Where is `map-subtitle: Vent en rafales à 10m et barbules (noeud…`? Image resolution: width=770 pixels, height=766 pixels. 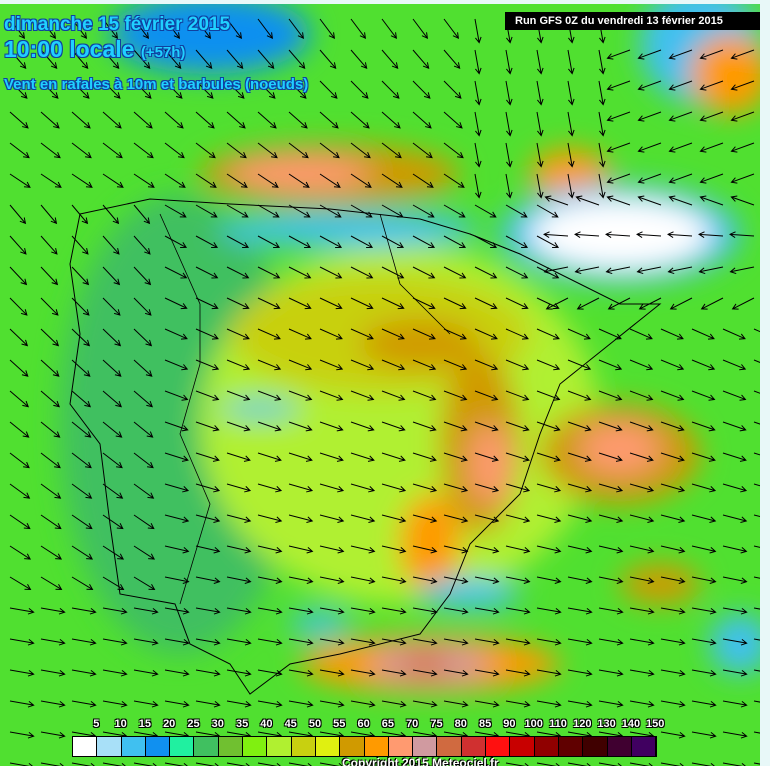
map-subtitle: Vent en rafales à 10m et barbules (noeud… is located at coordinates (156, 84).